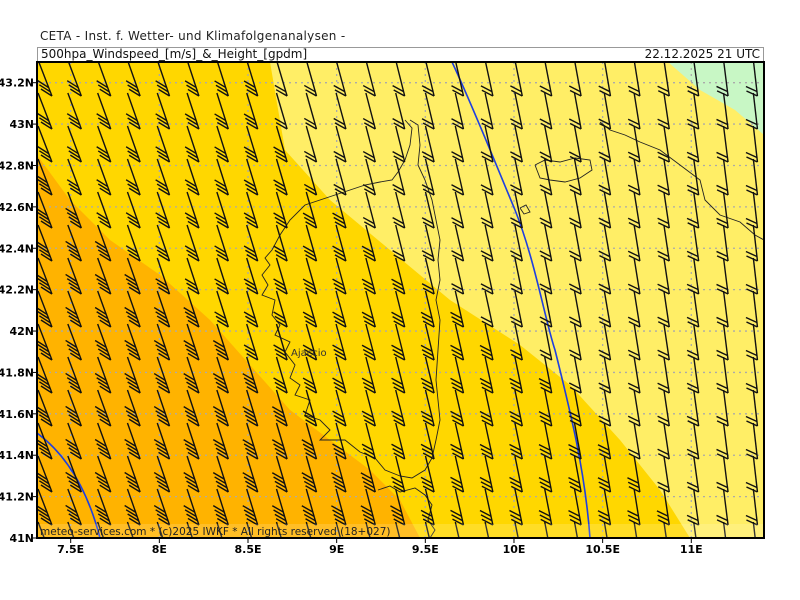  Describe the element at coordinates (17, 83) in the screenshot. I see `y-tick-label: 43.2N` at that location.